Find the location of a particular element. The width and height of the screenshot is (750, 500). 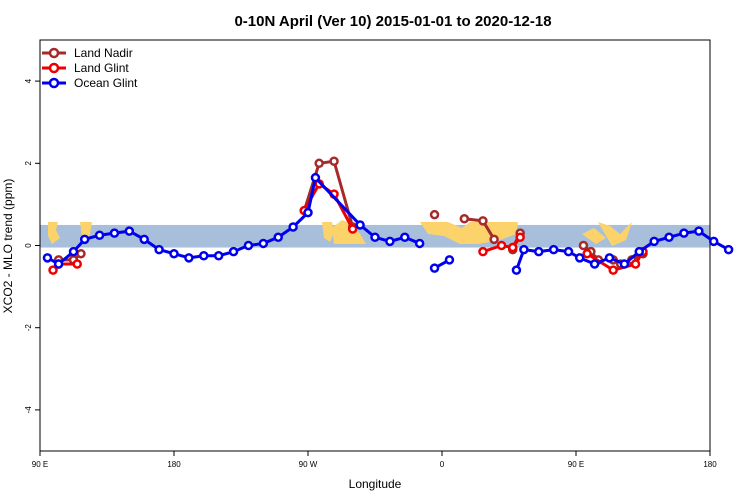

y-axis: -4 -2 0 2 4 is located at coordinates (32, 245).